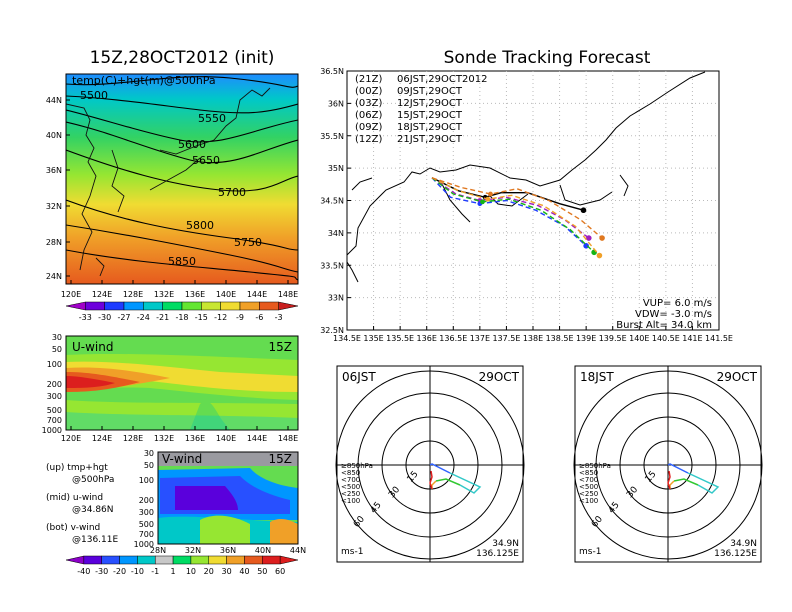 The height and width of the screenshot is (612, 792). I want to click on uwind-label: U-wind, so click(92, 347).